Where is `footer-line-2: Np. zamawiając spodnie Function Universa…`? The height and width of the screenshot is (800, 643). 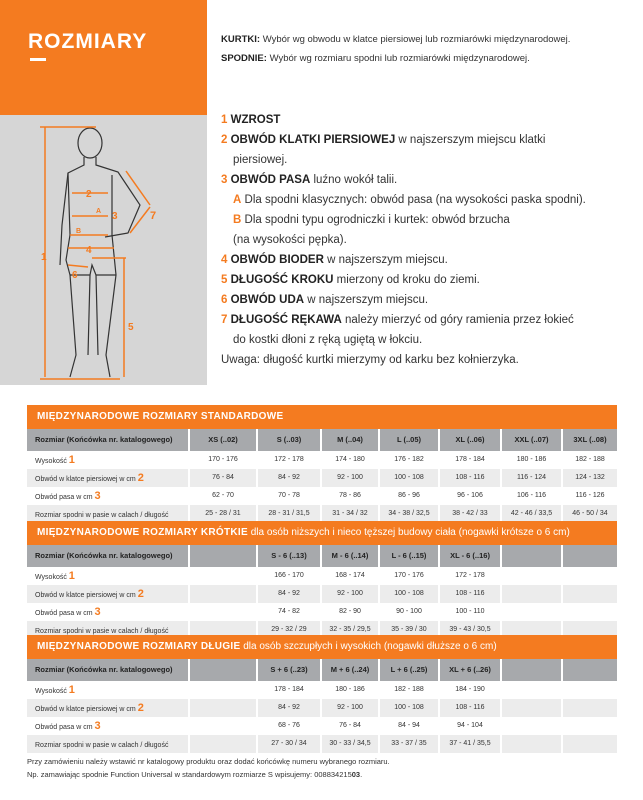 footer-line-2: Np. zamawiając spodnie Function Universa… is located at coordinates (208, 774).